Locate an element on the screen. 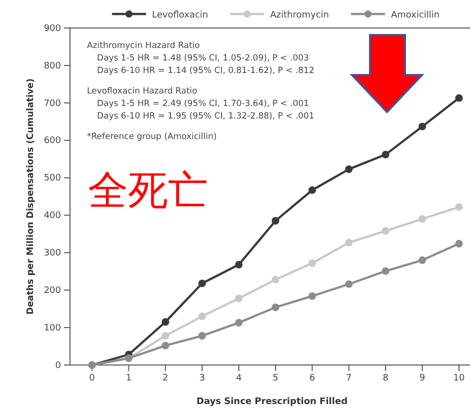 The image size is (474, 408). x-tick-label: 2 is located at coordinates (165, 378).